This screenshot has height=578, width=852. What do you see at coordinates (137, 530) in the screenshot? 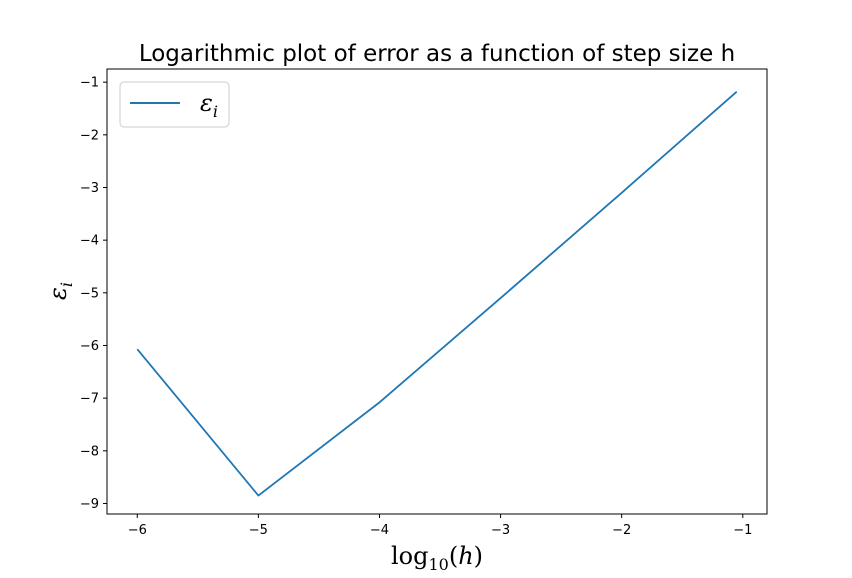
I see `x-tick-label: −6` at bounding box center [137, 530].